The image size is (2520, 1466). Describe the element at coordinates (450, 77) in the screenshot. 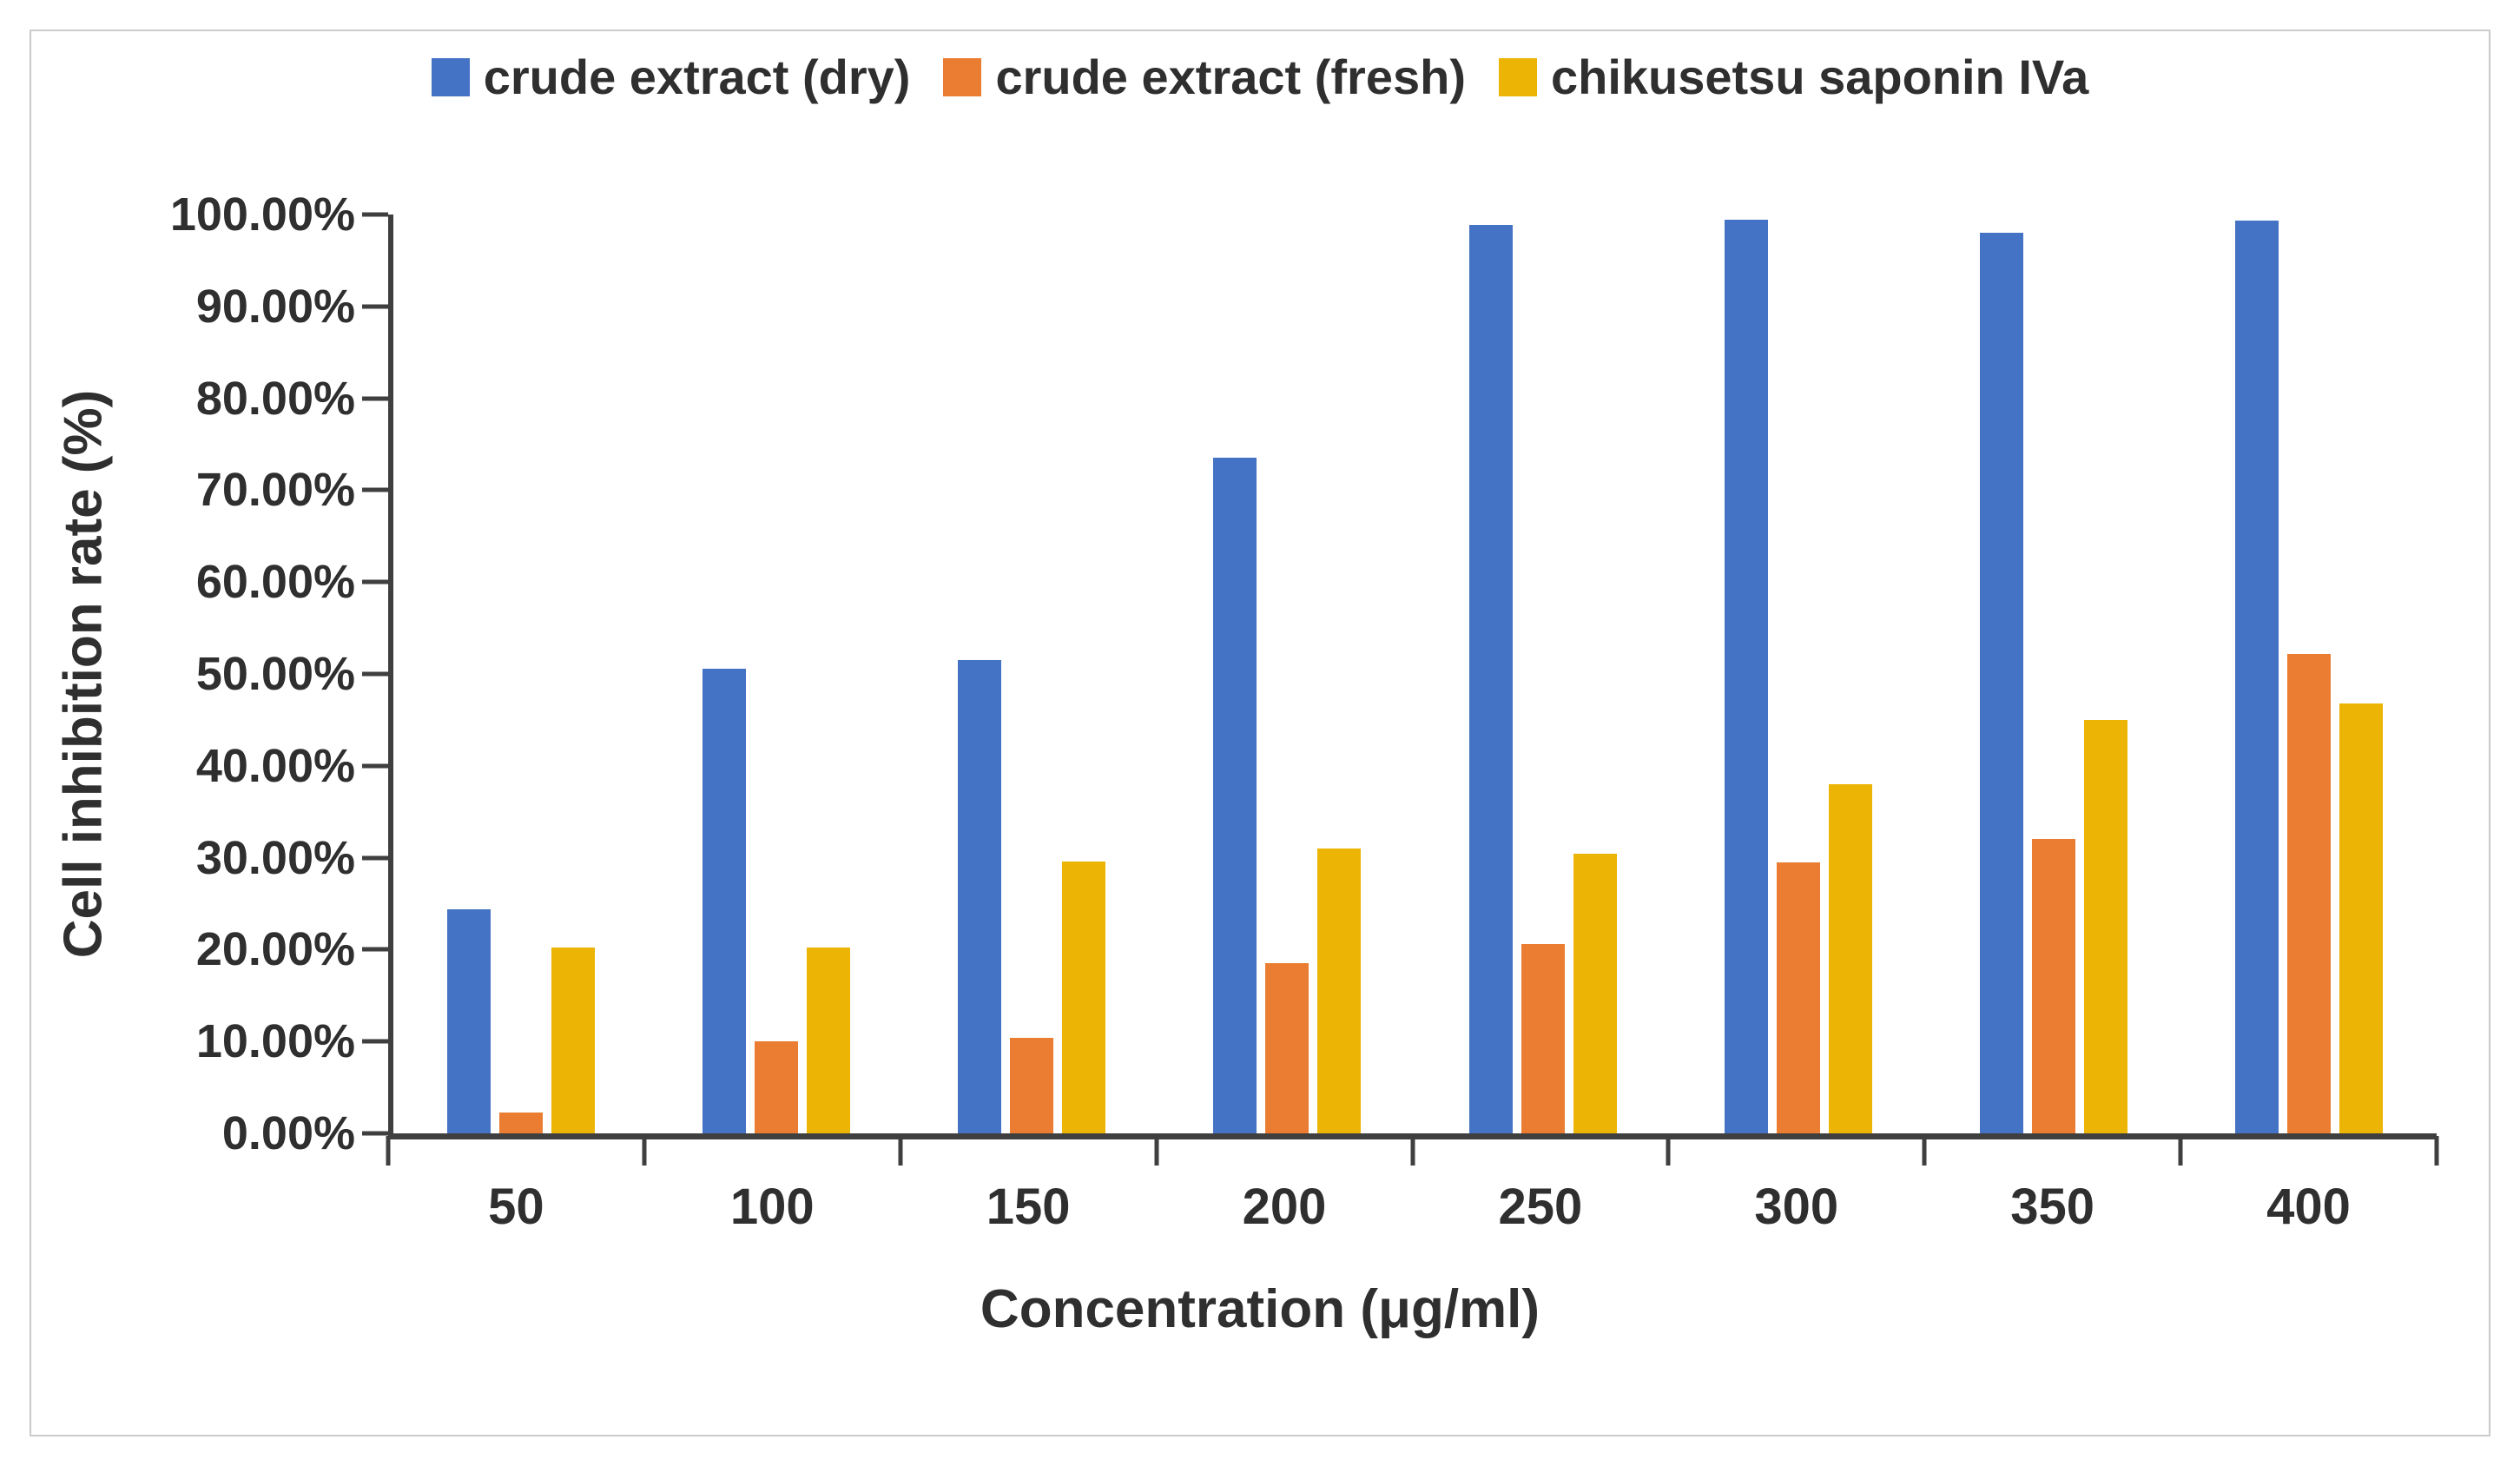

I see `legend-swatch-crude-extract-dry` at that location.